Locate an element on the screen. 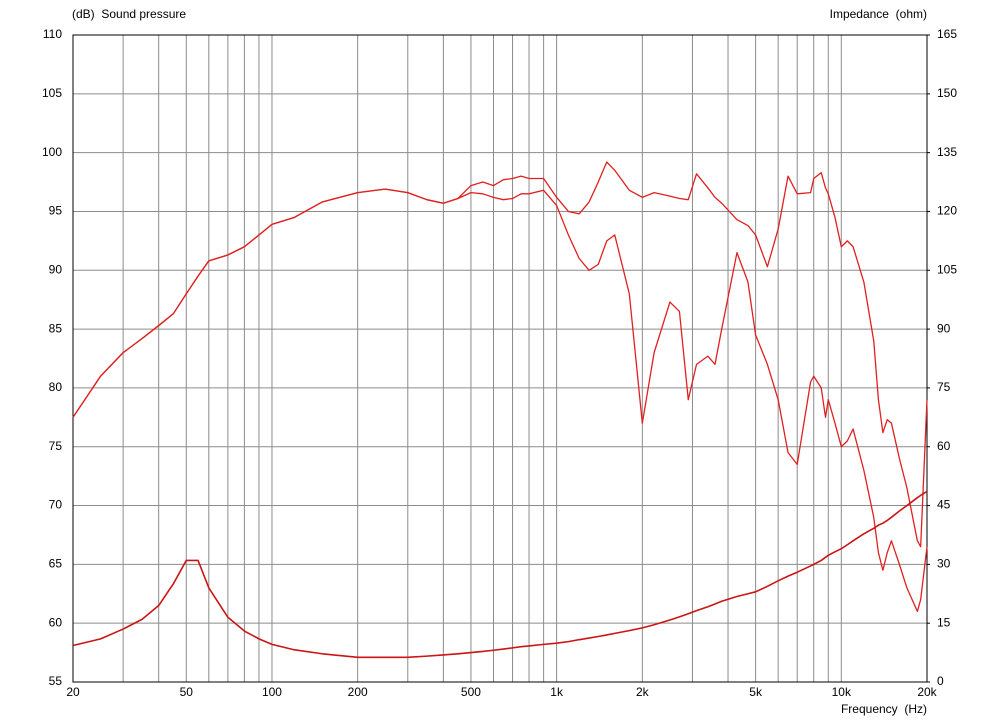  y-tick-label: 105 is located at coordinates (52, 93).